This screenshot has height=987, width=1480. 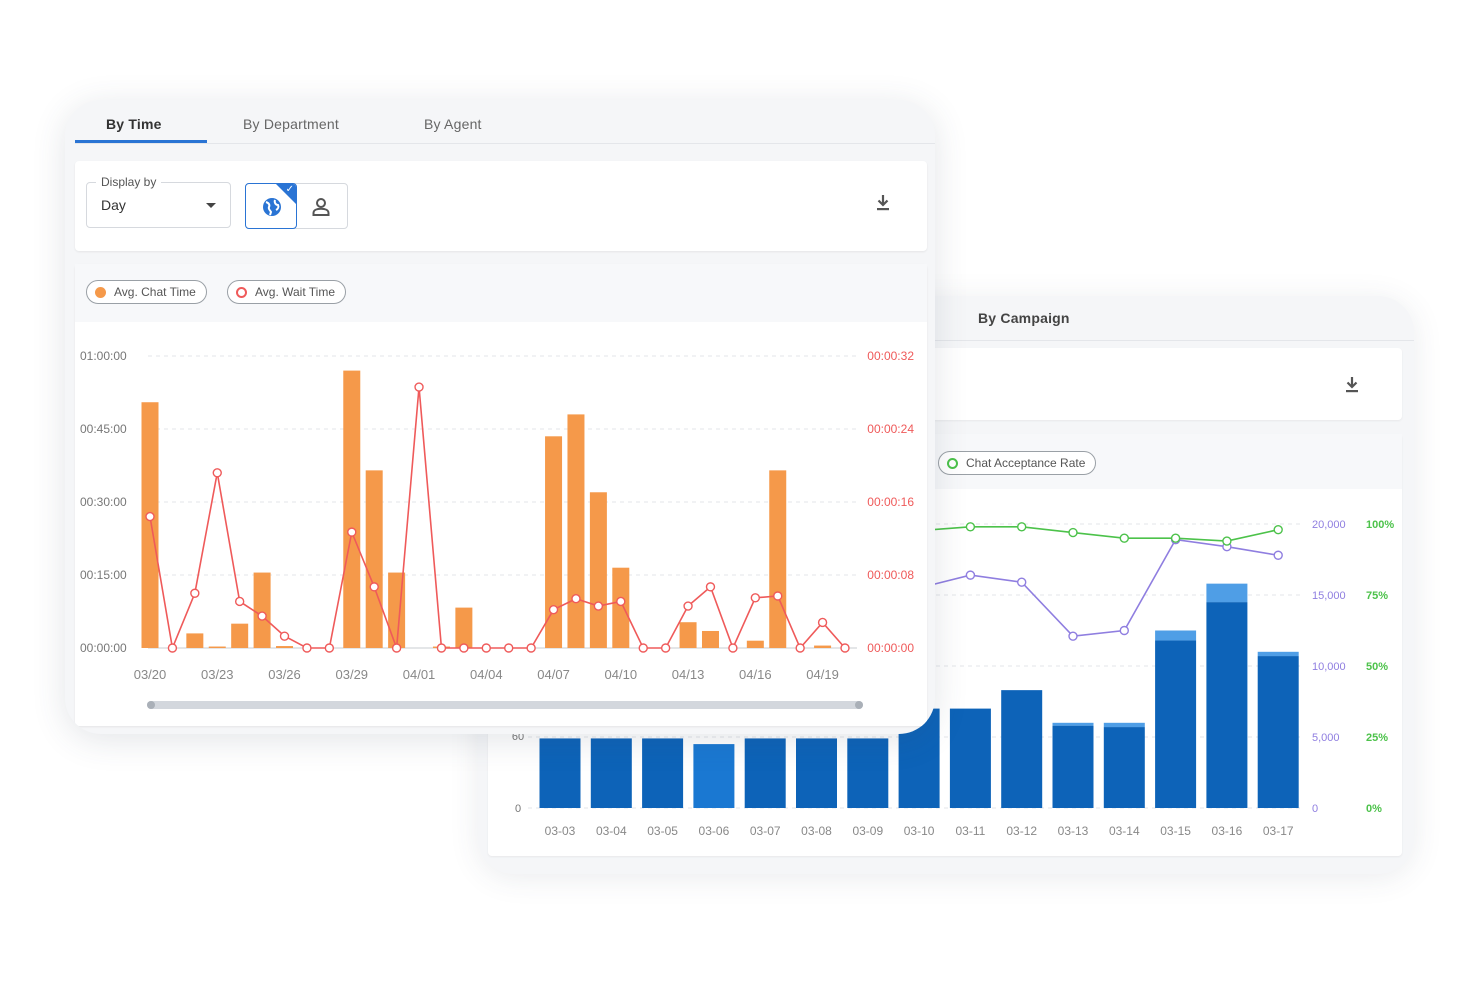 What do you see at coordinates (919, 831) in the screenshot?
I see `x-axis-tick: 03-10` at bounding box center [919, 831].